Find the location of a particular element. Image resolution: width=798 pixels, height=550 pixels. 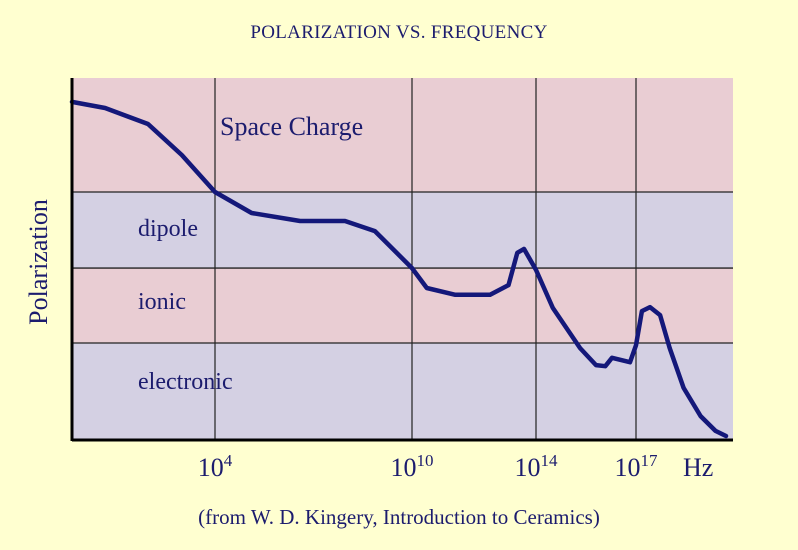

y-axis-label: Polarization is located at coordinates (38, 262).